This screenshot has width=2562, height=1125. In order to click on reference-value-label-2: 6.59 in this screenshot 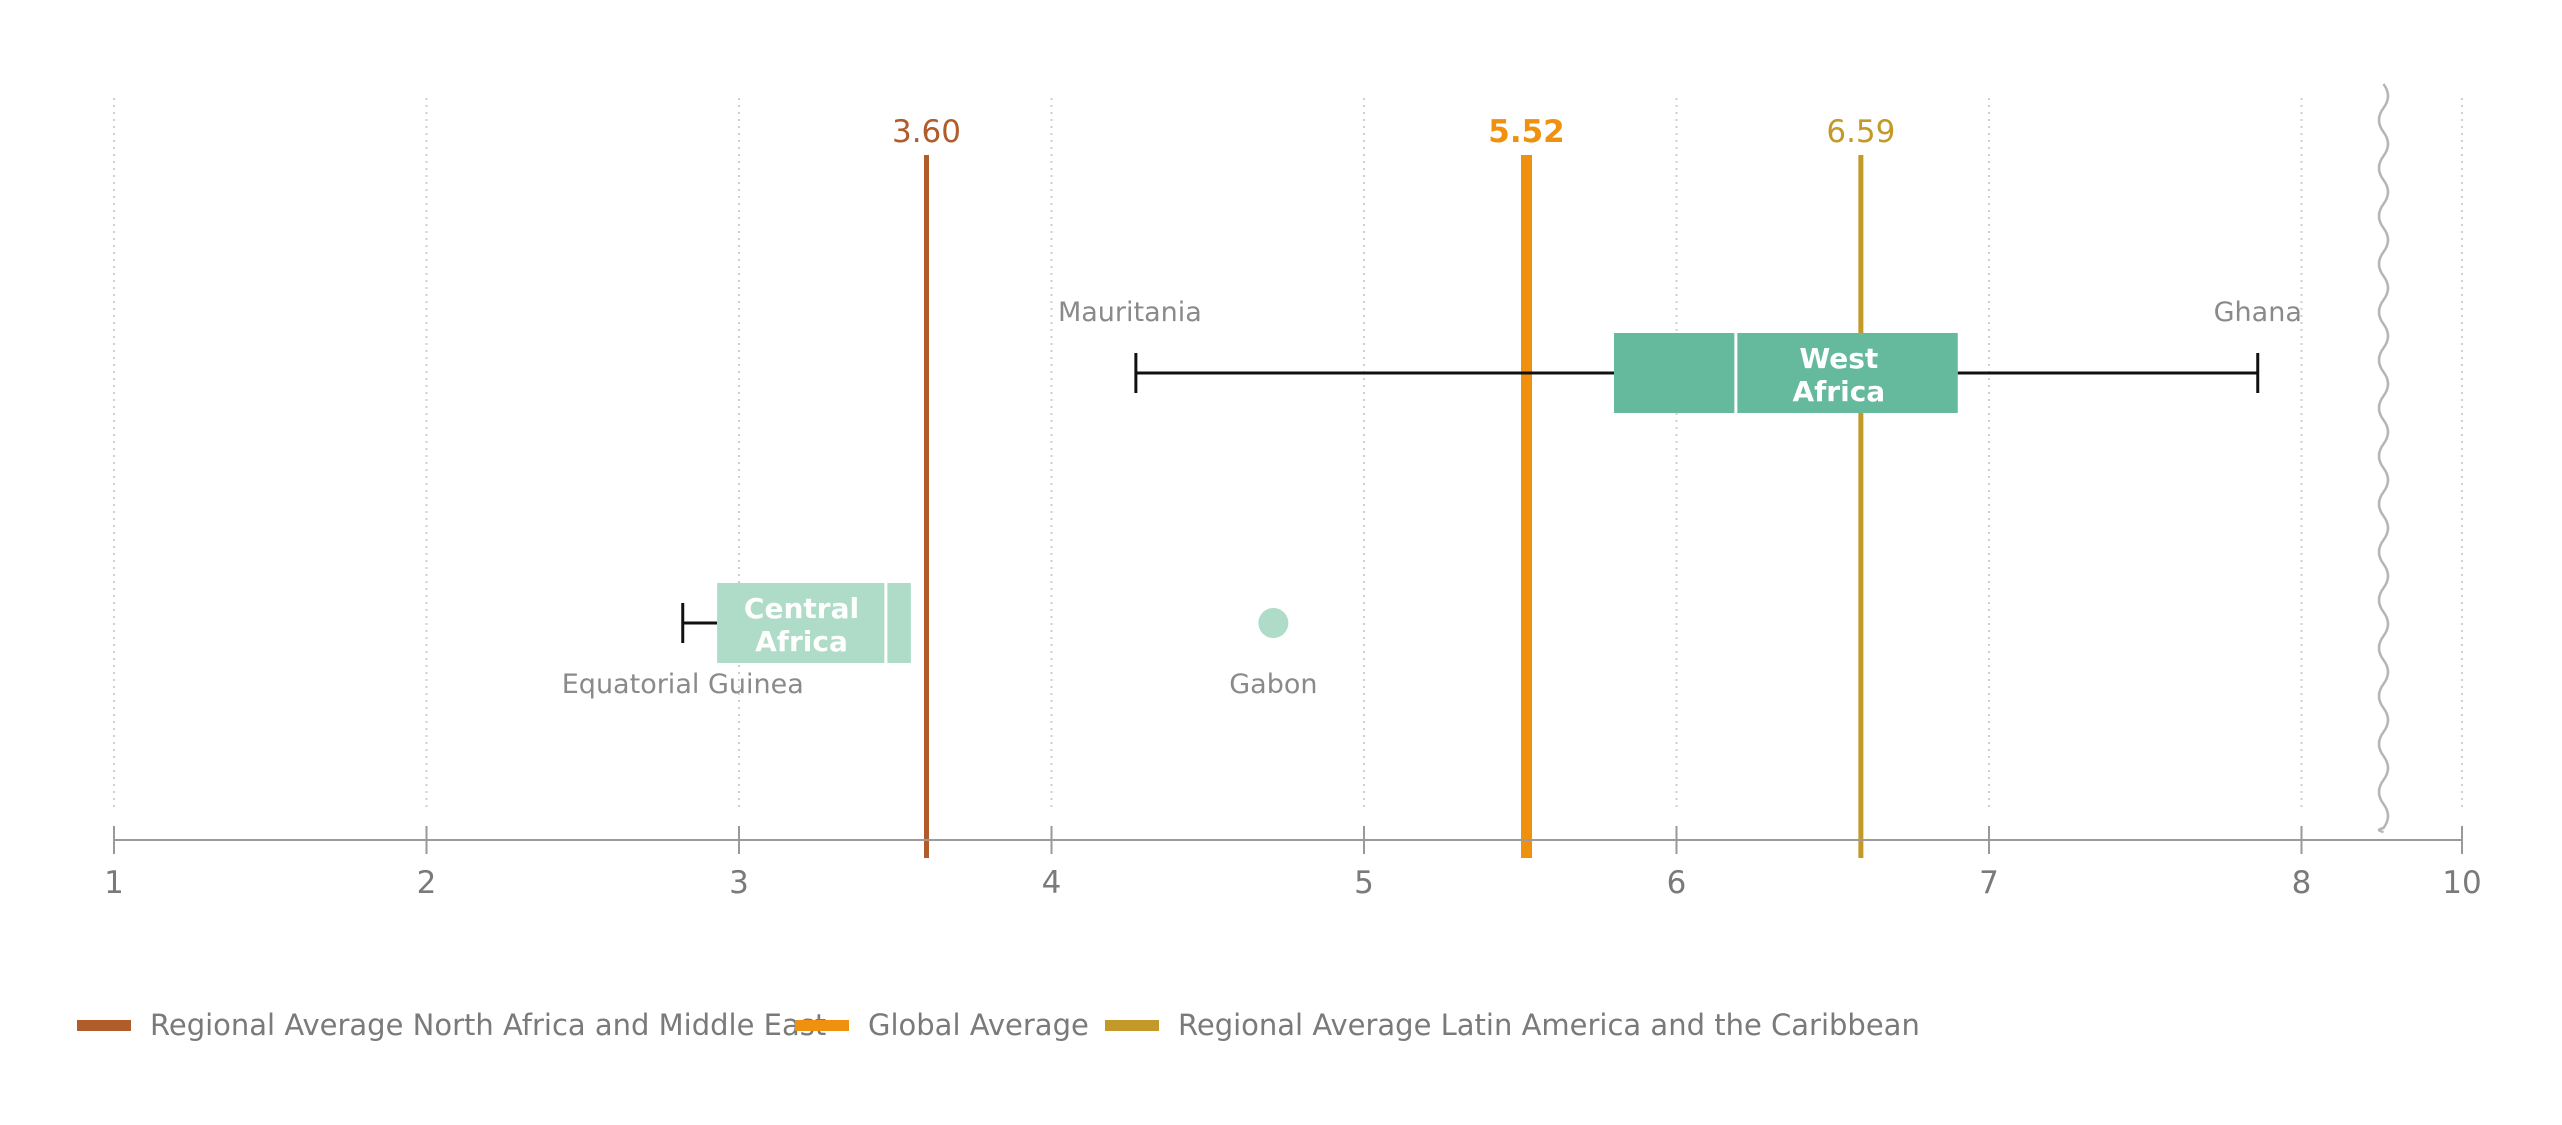, I will do `click(1860, 132)`.